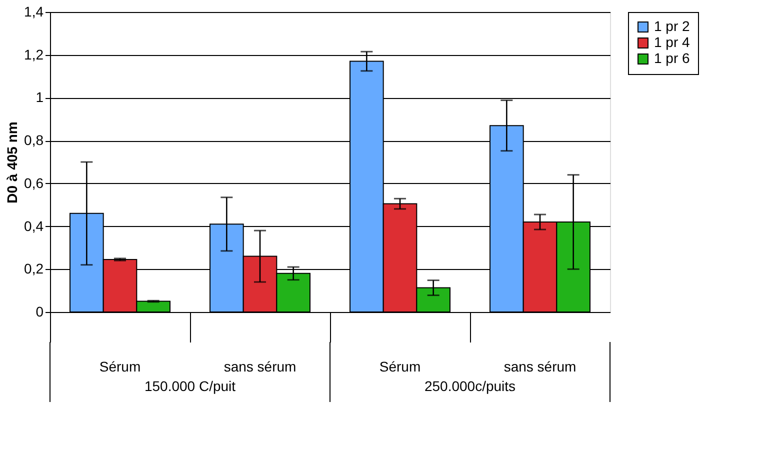 The width and height of the screenshot is (779, 449). I want to click on y-tick-label: 0, so click(40, 312).